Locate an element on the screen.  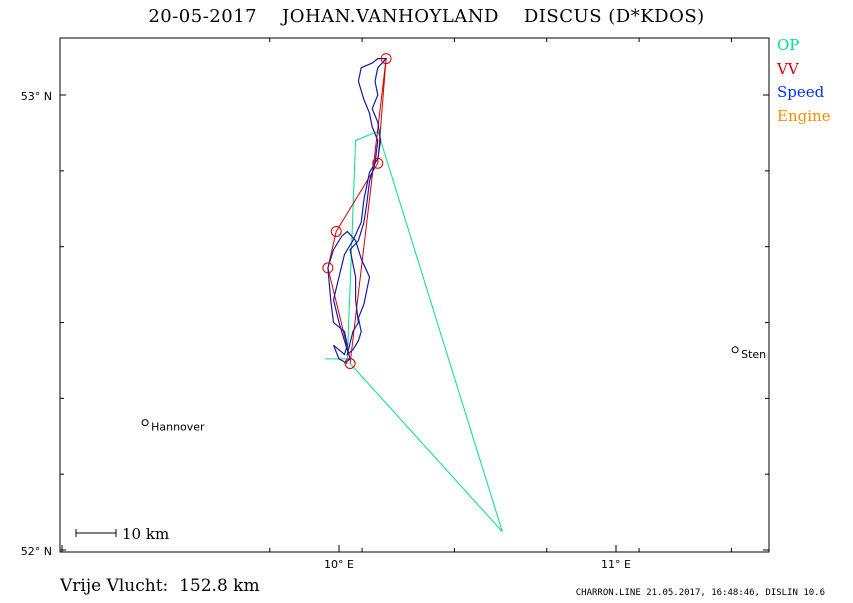
free-flight-distance: Vrije Vlucht: 152.8 km is located at coordinates (160, 586).